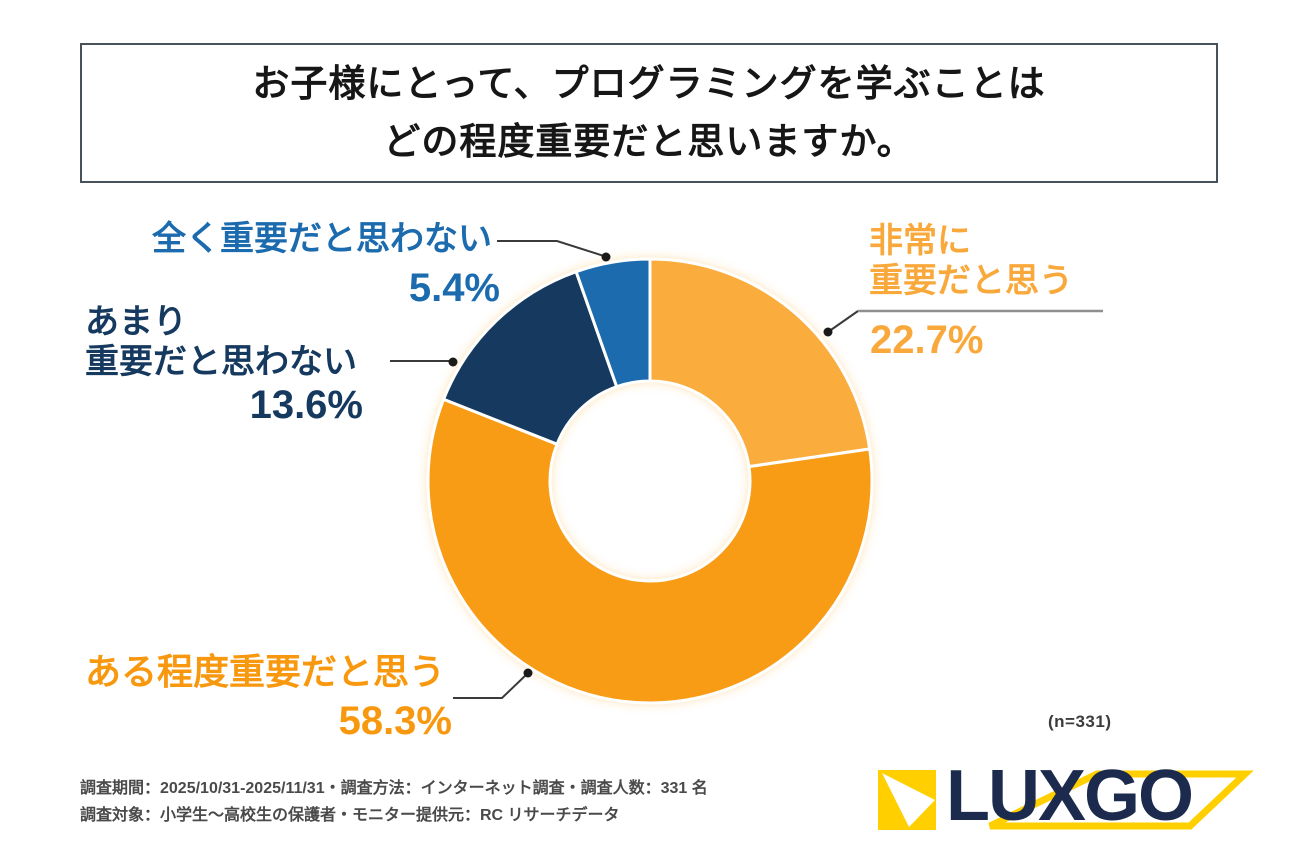 This screenshot has width=1300, height=867. Describe the element at coordinates (306, 405) in the screenshot. I see `callout-pct-not-really: 13.6%` at that location.